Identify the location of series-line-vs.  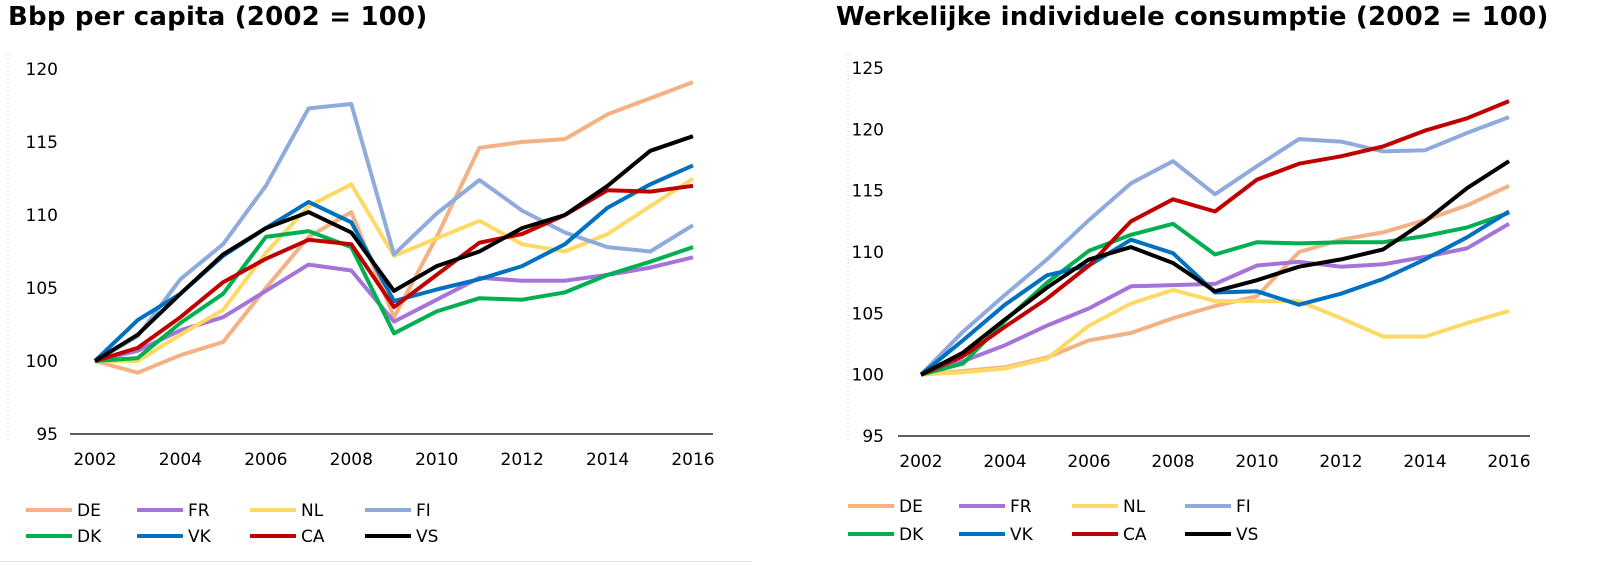
(1215, 268).